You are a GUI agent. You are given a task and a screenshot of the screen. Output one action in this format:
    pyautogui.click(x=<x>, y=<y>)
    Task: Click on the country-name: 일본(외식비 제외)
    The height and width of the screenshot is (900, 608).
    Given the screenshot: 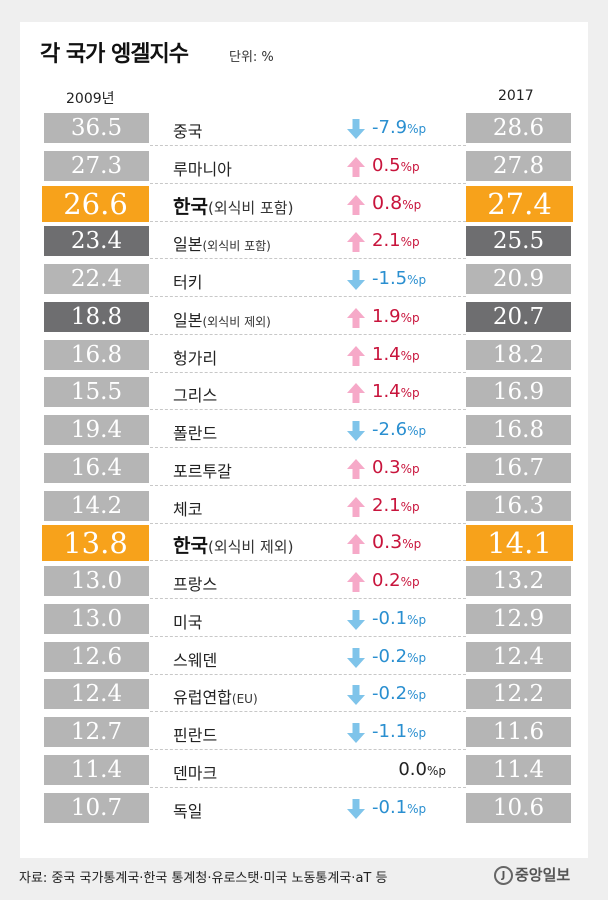 What is the action you would take?
    pyautogui.click(x=222, y=319)
    